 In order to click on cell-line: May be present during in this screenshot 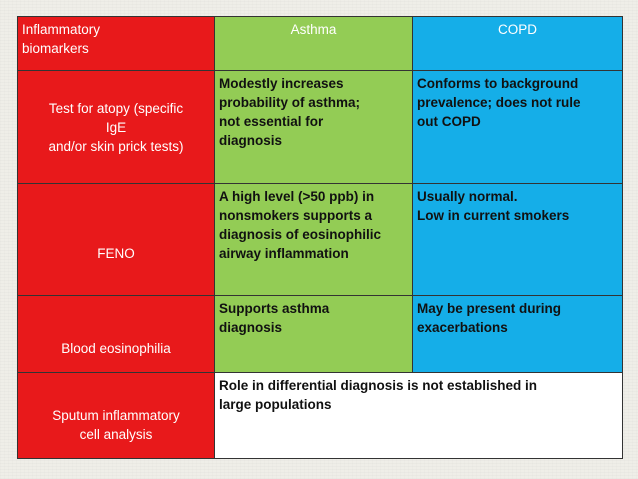, I will do `click(489, 308)`.